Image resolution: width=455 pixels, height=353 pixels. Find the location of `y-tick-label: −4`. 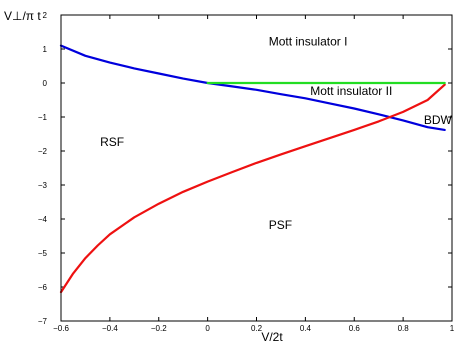

y-tick-label: −4 is located at coordinates (43, 219).